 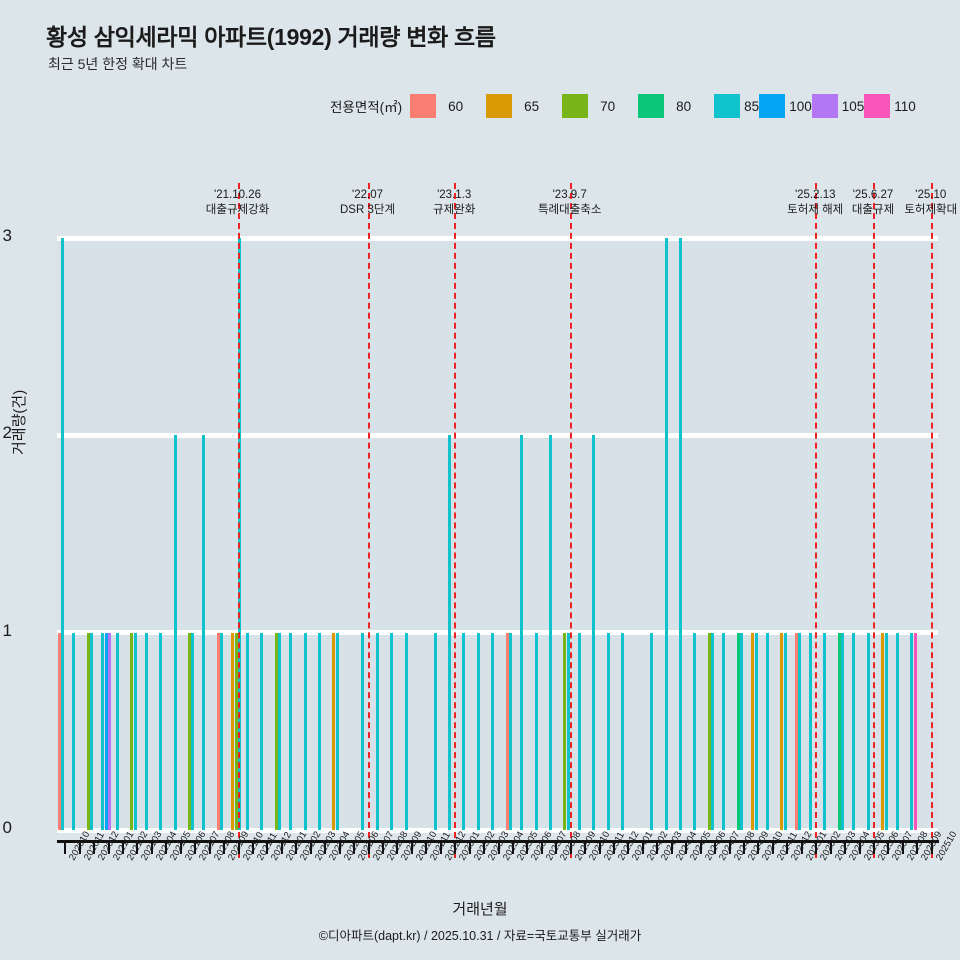 I want to click on event-date: '25.10, so click(x=931, y=195).